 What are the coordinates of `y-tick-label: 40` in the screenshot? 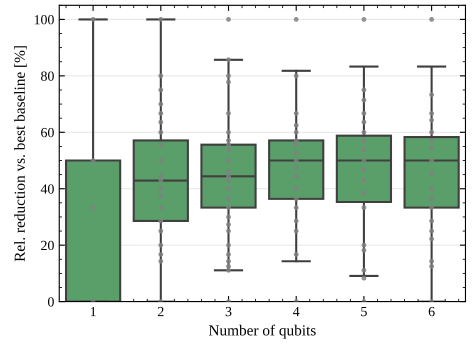 It's located at (47, 189).